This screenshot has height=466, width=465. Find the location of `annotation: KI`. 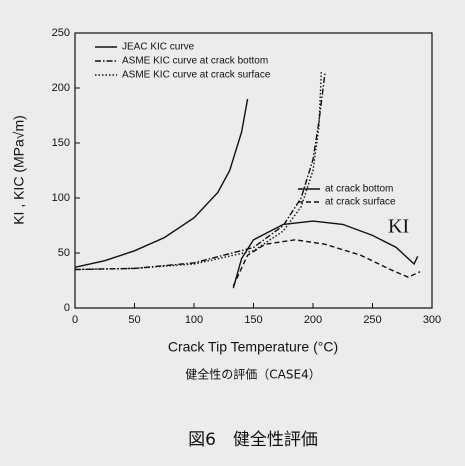

annotation: KI is located at coordinates (398, 227).